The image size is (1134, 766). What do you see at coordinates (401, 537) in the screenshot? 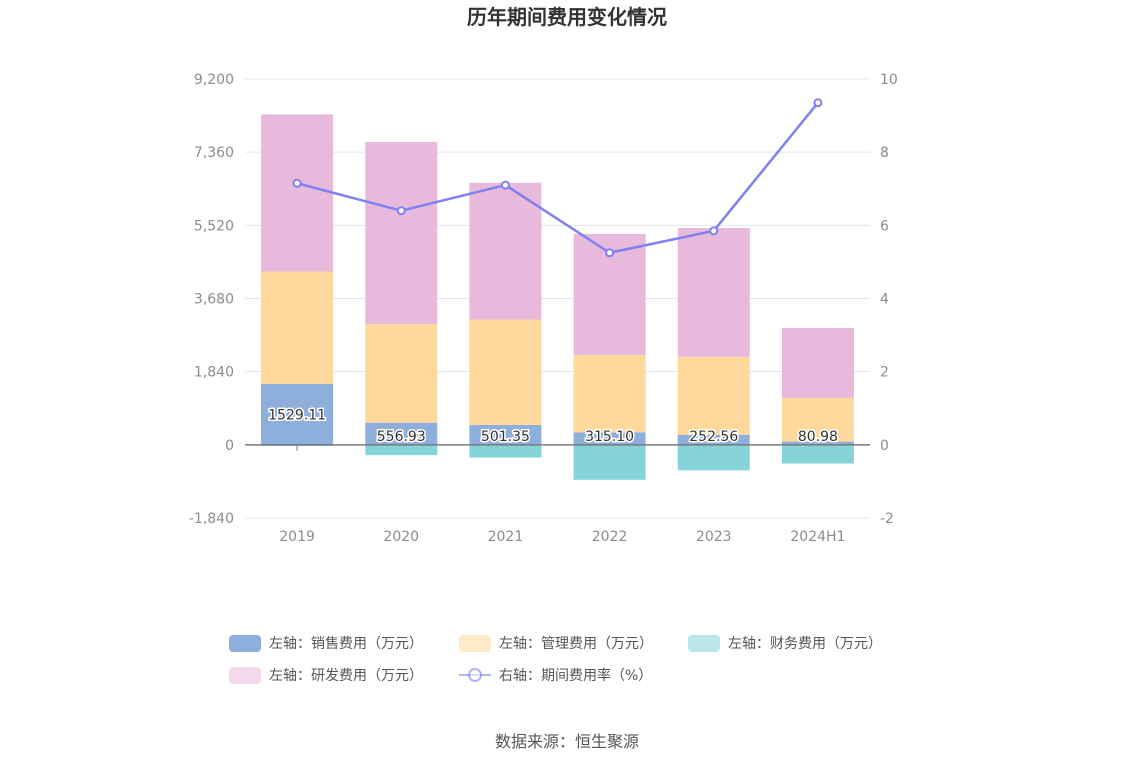
I see `x-tick-label: 2020` at bounding box center [401, 537].